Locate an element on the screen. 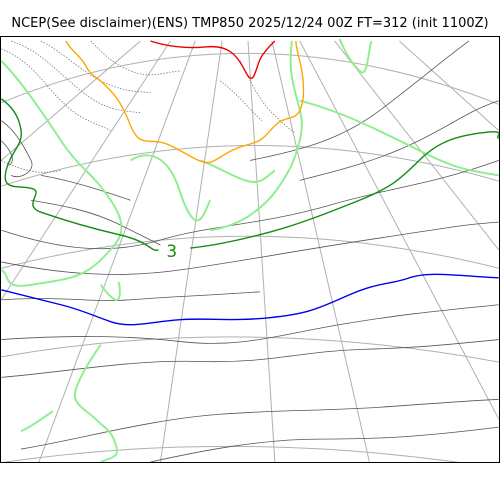 The width and height of the screenshot is (500, 500). isotherm-red is located at coordinates (213, 60).